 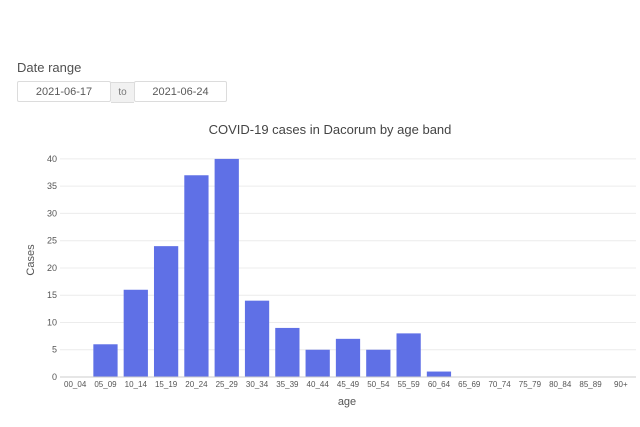 What do you see at coordinates (530, 384) in the screenshot?
I see `x-tick-label: 75_79` at bounding box center [530, 384].